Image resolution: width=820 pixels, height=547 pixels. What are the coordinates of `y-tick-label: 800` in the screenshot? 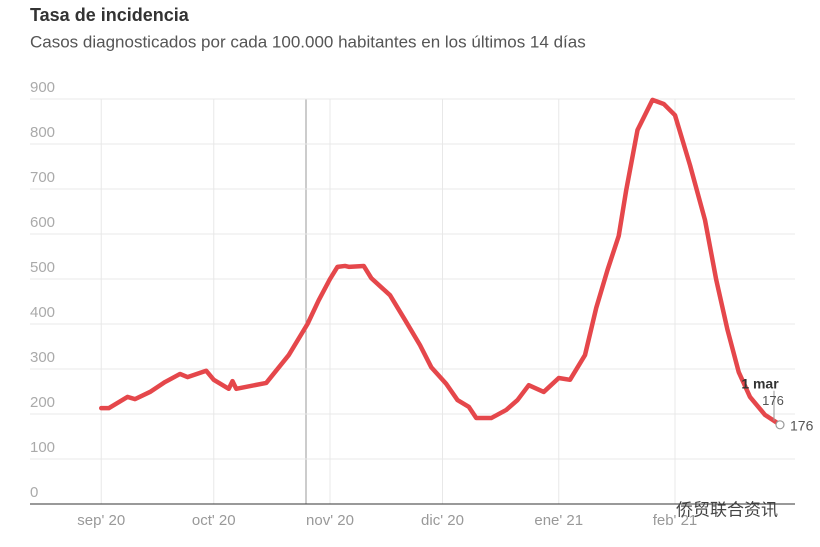 It's located at (42, 132).